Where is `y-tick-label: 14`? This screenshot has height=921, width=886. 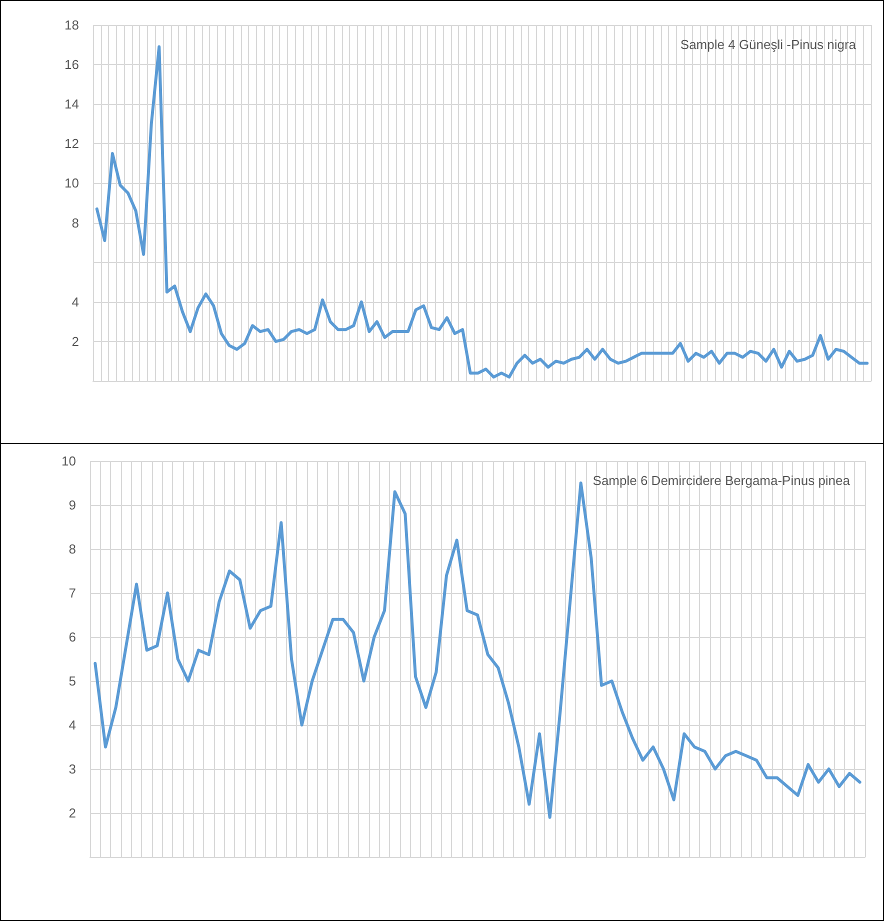
y-tick-label: 14 is located at coordinates (71, 104).